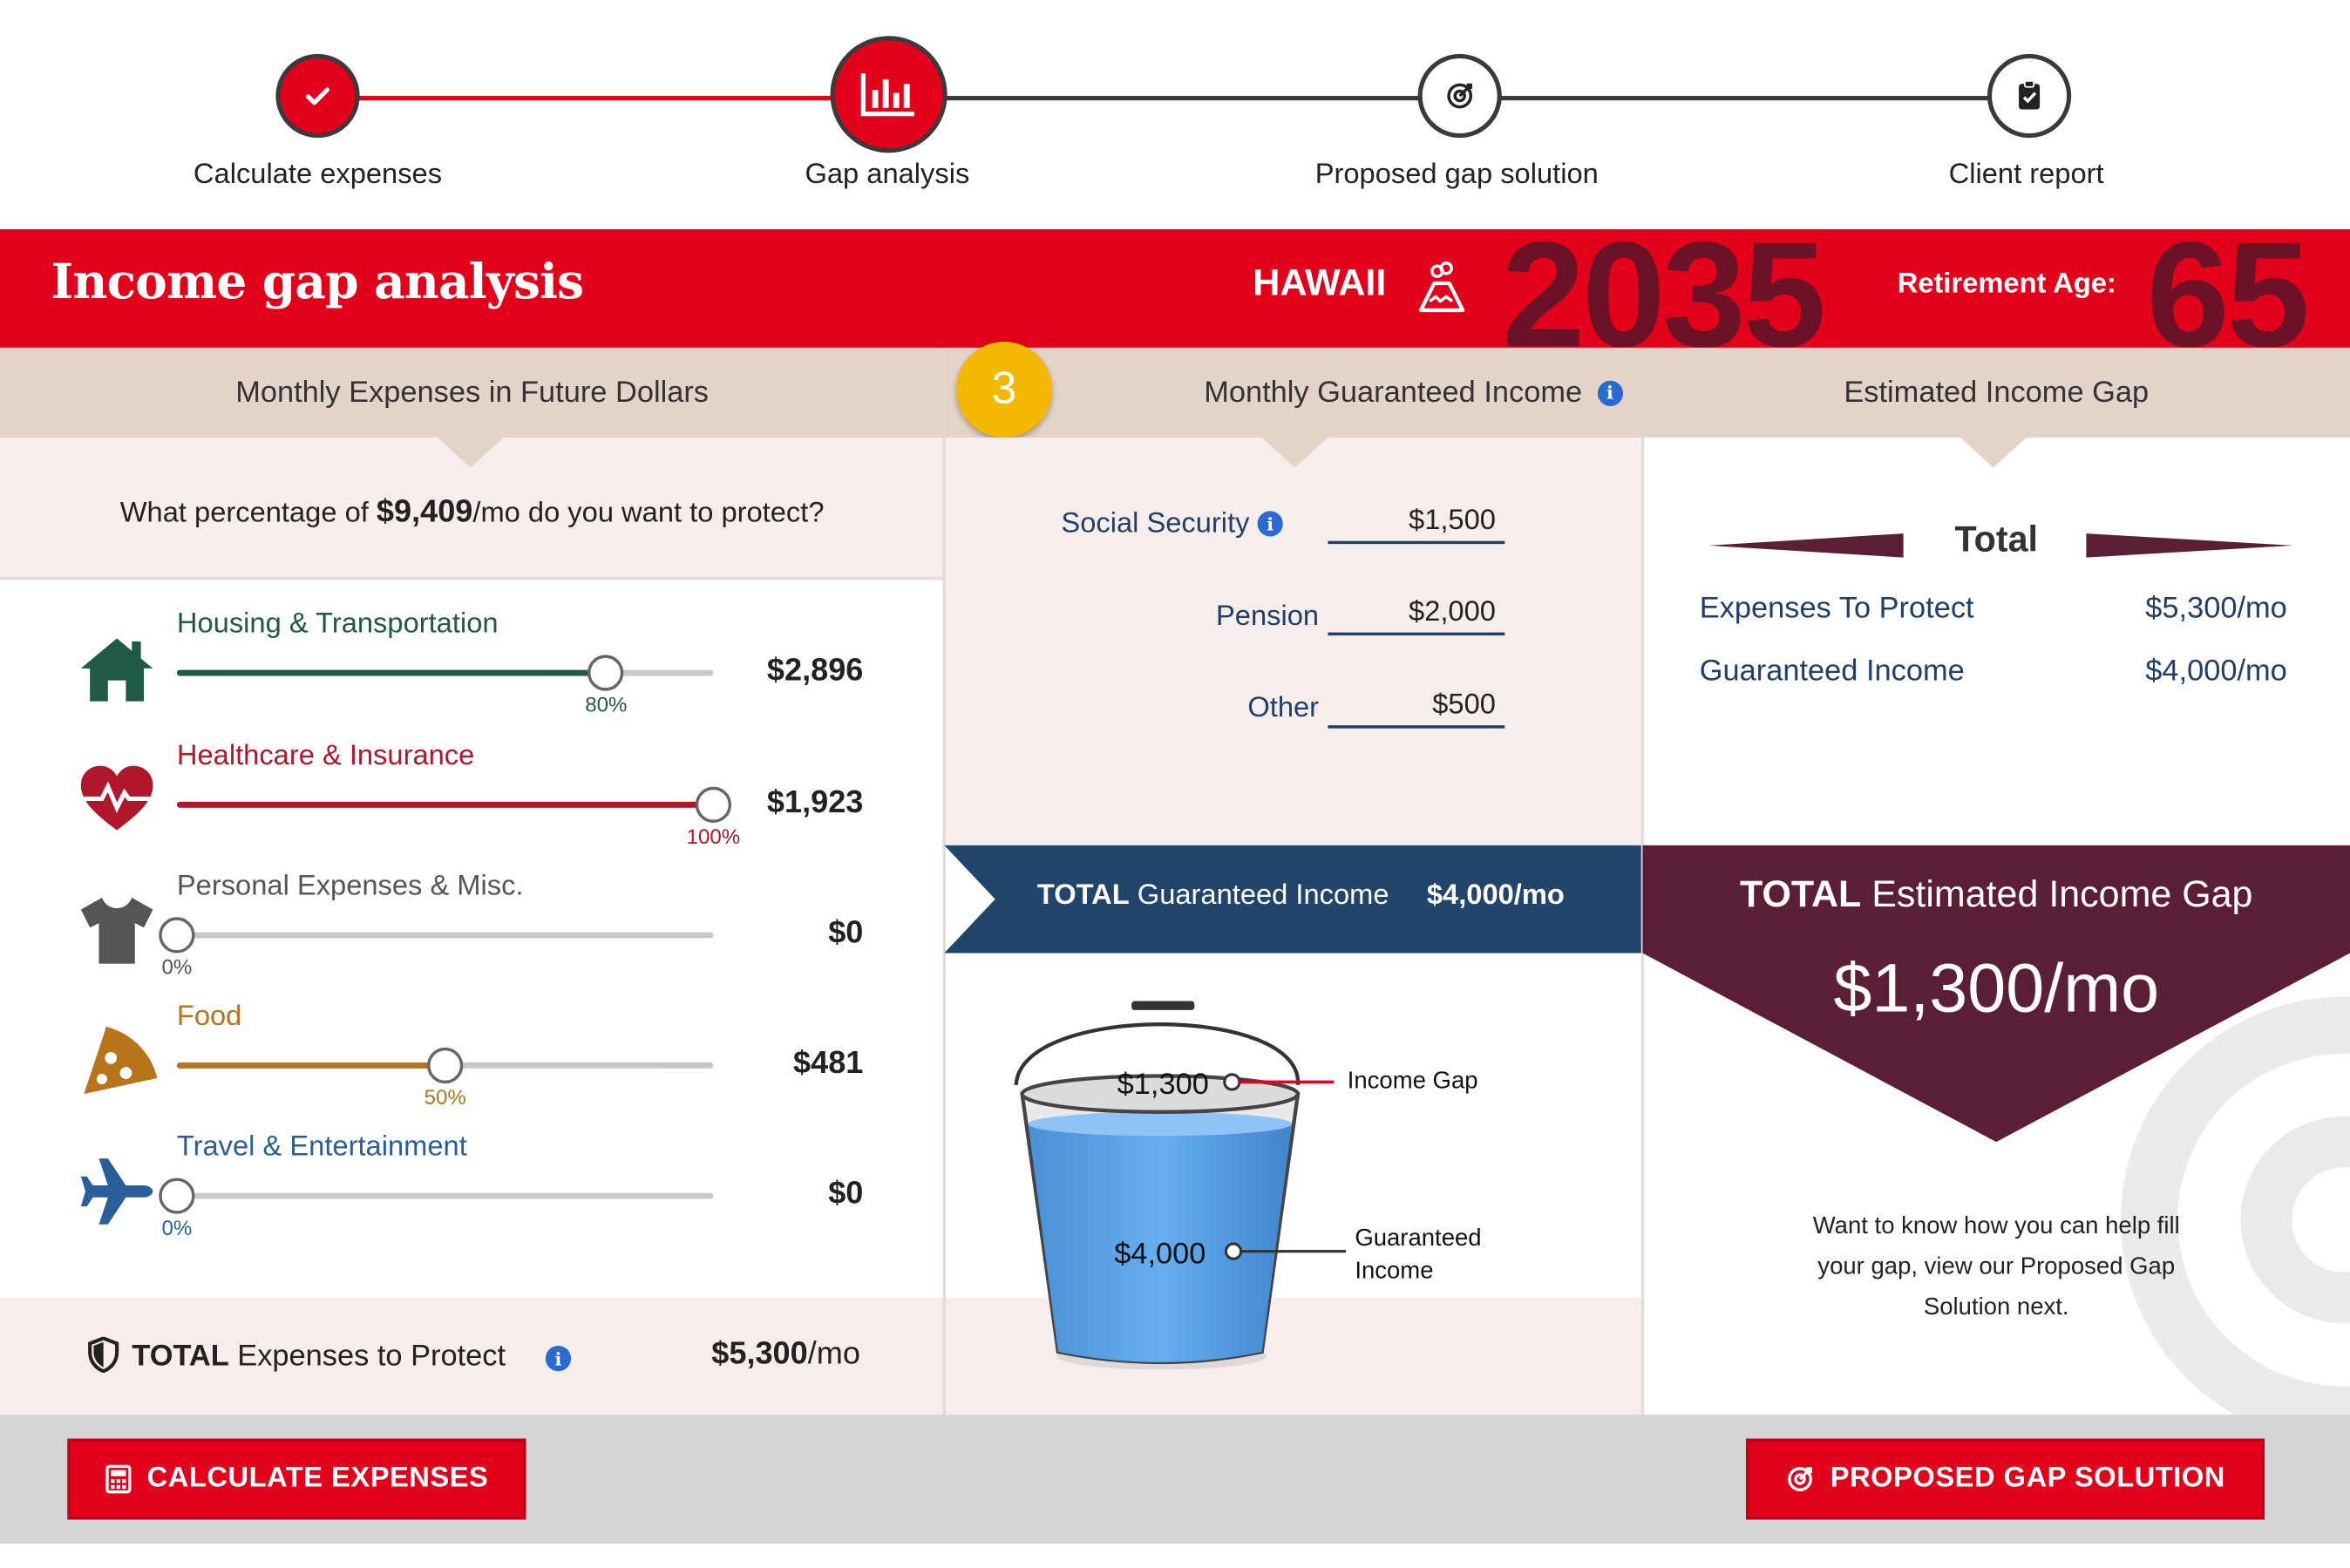 Image resolution: width=2350 pixels, height=1568 pixels. Describe the element at coordinates (2006, 284) in the screenshot. I see `retirement-age-label: Retirement Age:` at that location.